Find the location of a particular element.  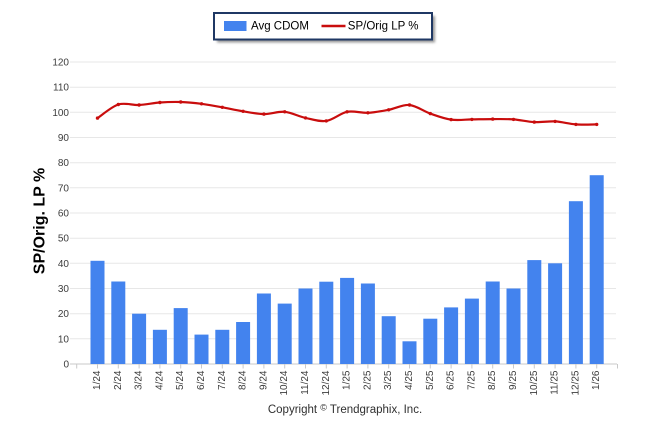

svg-text: 100 is located at coordinates (60, 113).